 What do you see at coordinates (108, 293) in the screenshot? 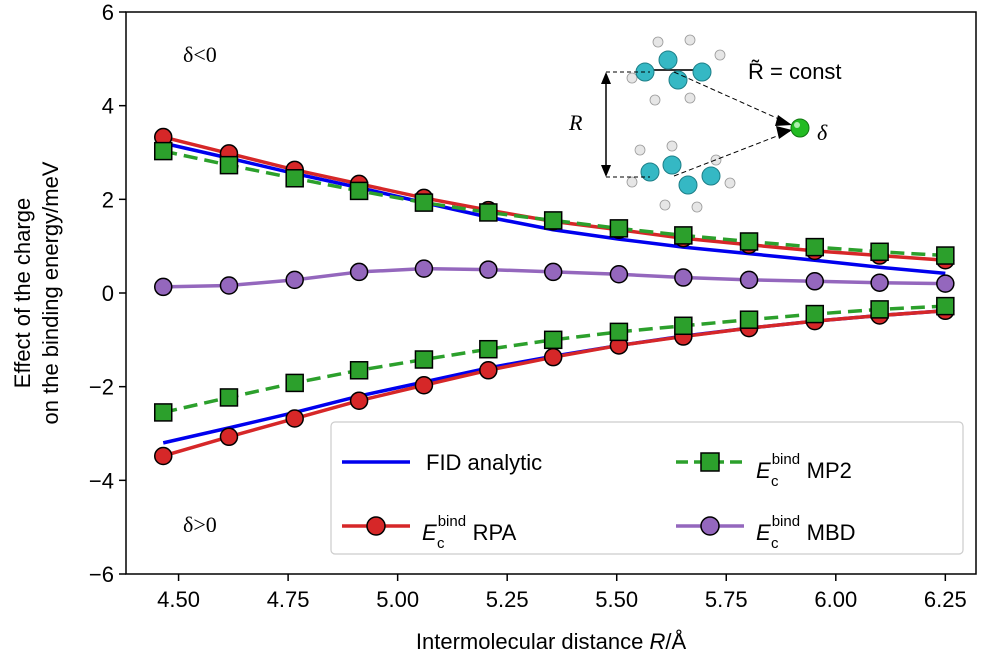
I see `y-tick-label: 0` at bounding box center [108, 293].